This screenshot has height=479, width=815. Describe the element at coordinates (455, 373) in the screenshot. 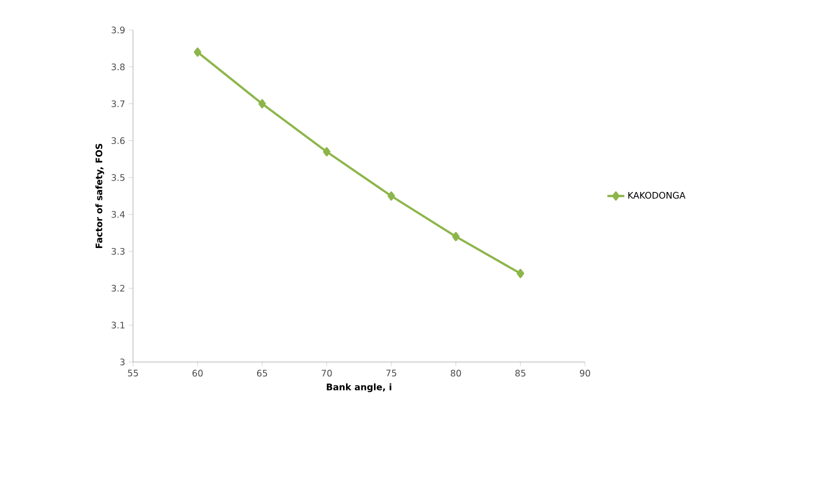

I see `x-tick-label: 80` at that location.